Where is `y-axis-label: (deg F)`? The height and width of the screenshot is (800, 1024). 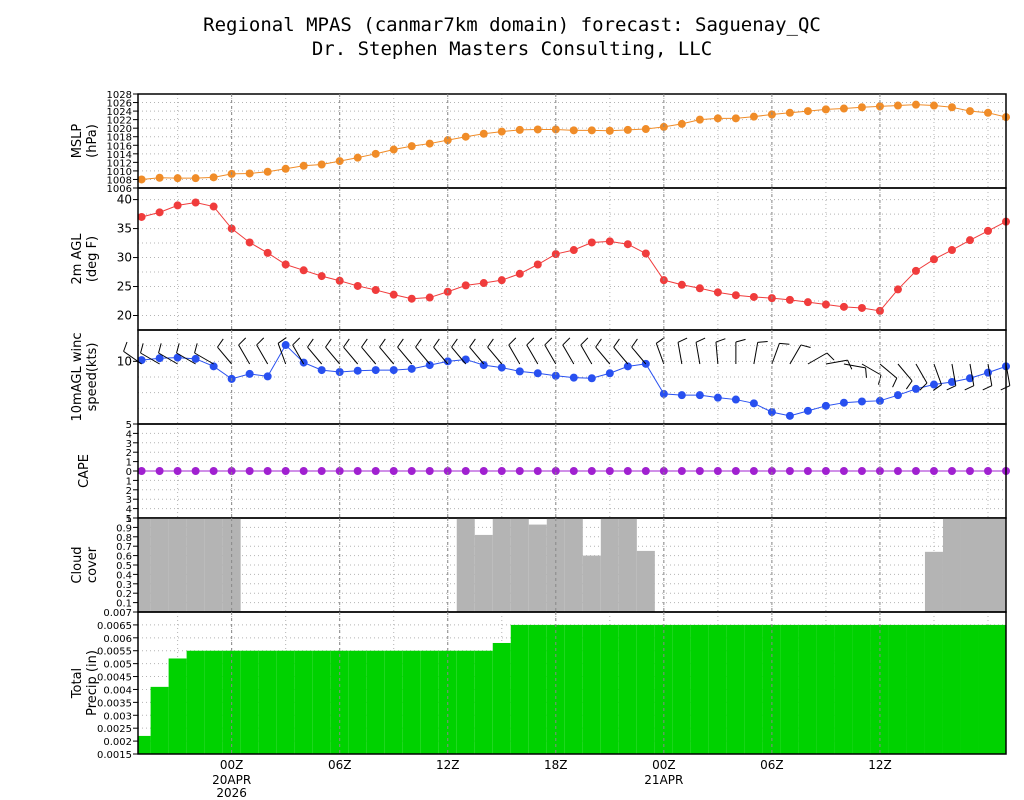
y-axis-label: (deg F) is located at coordinates (92, 259).